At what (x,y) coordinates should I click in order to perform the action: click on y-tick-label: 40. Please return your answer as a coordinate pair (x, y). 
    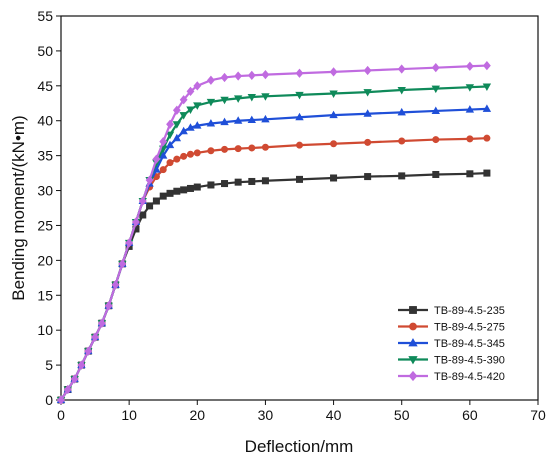
    Looking at the image, I should click on (45, 121).